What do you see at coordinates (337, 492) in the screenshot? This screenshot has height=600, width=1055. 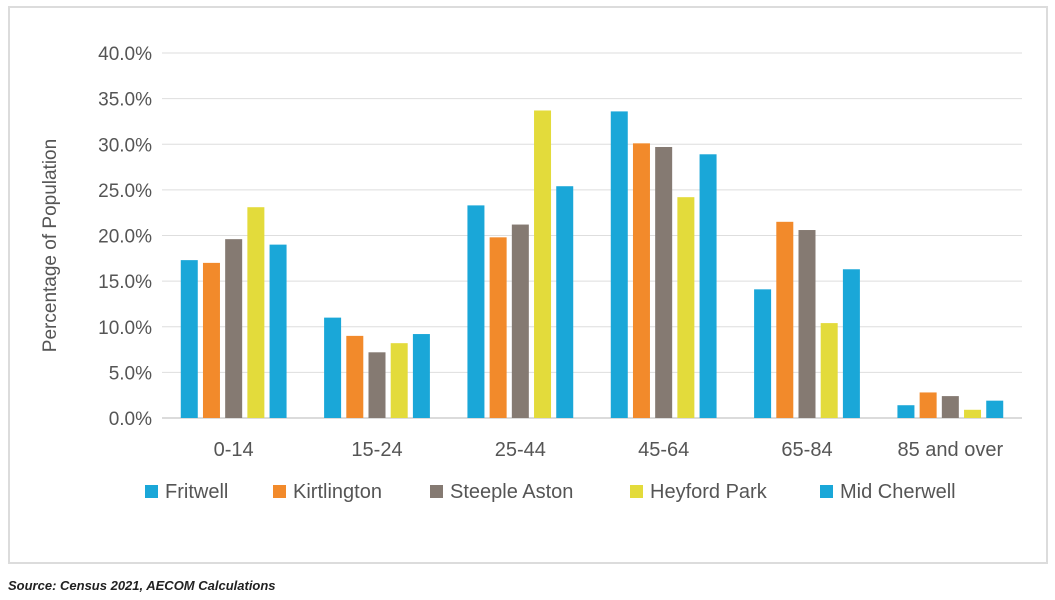 I see `legend-label: Kirtlington` at bounding box center [337, 492].